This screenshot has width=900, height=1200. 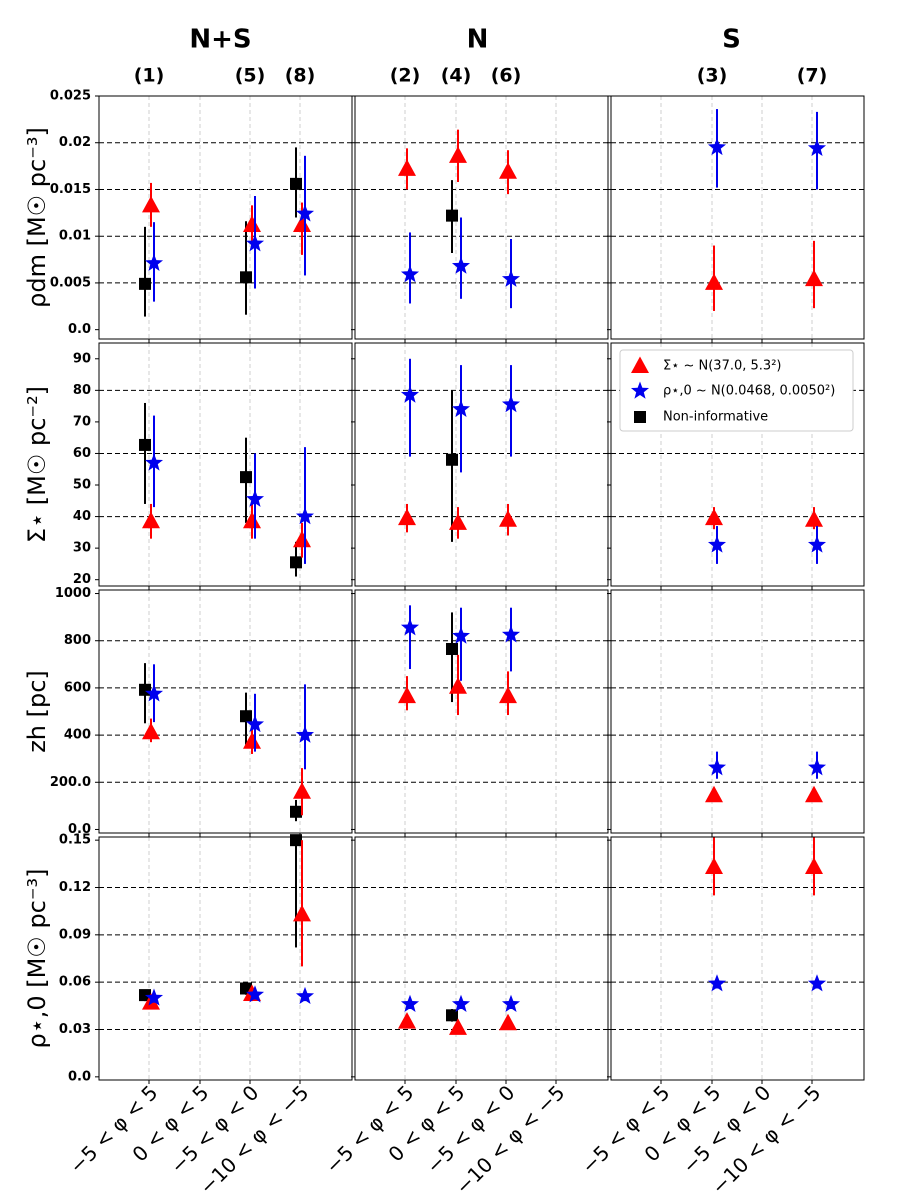 What do you see at coordinates (640, 417) in the screenshot?
I see `legend-sq-marker` at bounding box center [640, 417].